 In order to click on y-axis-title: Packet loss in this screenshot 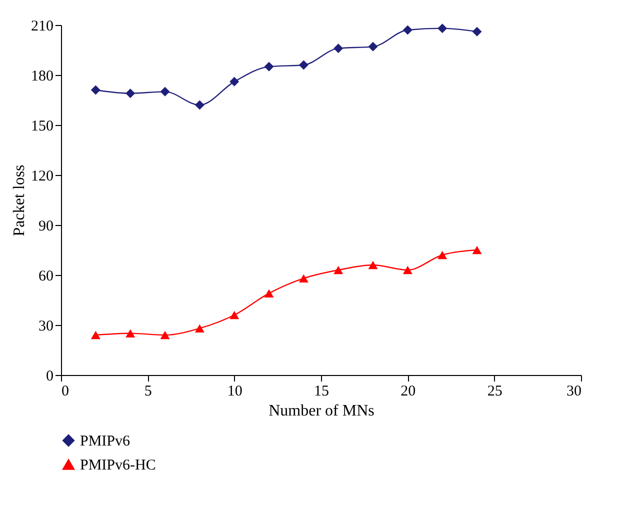, I will do `click(19, 200)`.